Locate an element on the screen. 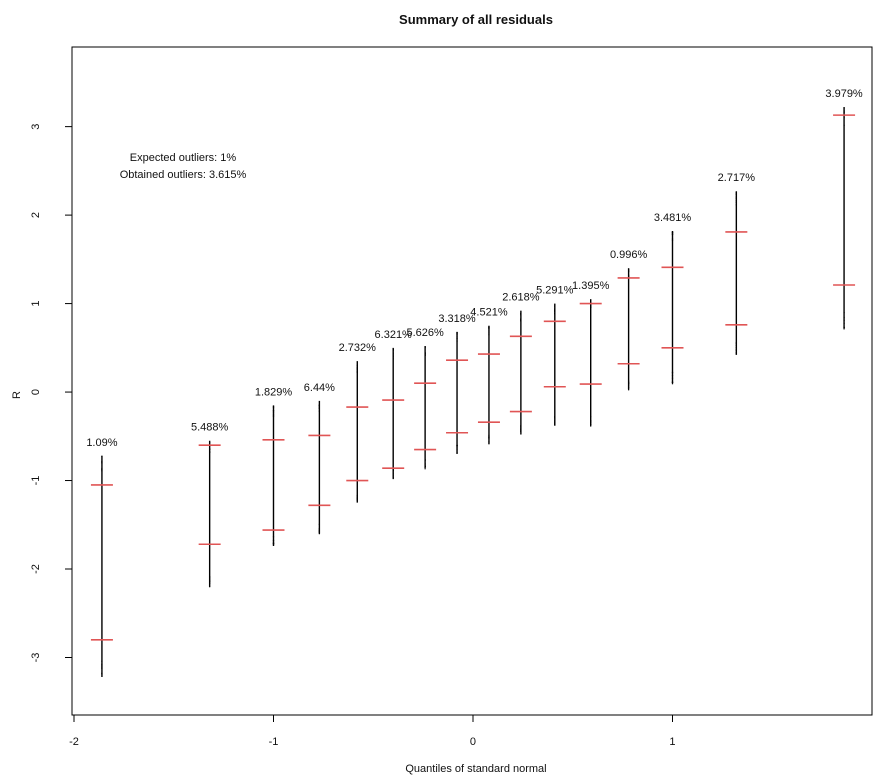 The height and width of the screenshot is (781, 873). residual-group: 5.291% is located at coordinates (555, 355).